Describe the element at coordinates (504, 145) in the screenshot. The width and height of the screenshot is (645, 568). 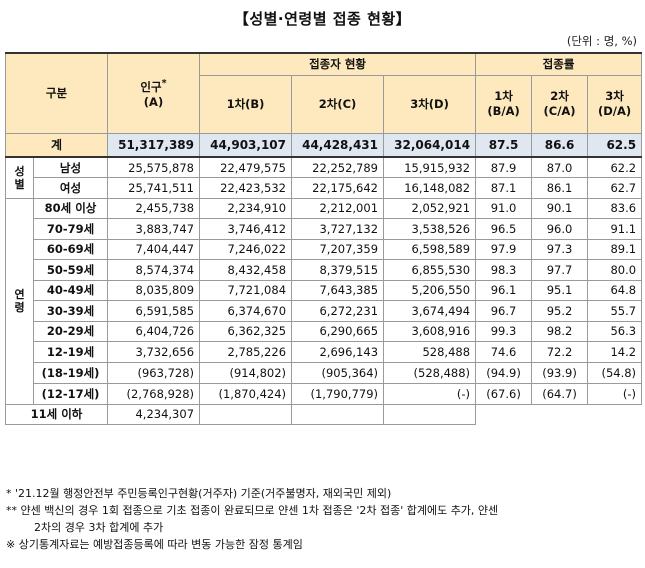
I see `total-r1: 87.5` at that location.